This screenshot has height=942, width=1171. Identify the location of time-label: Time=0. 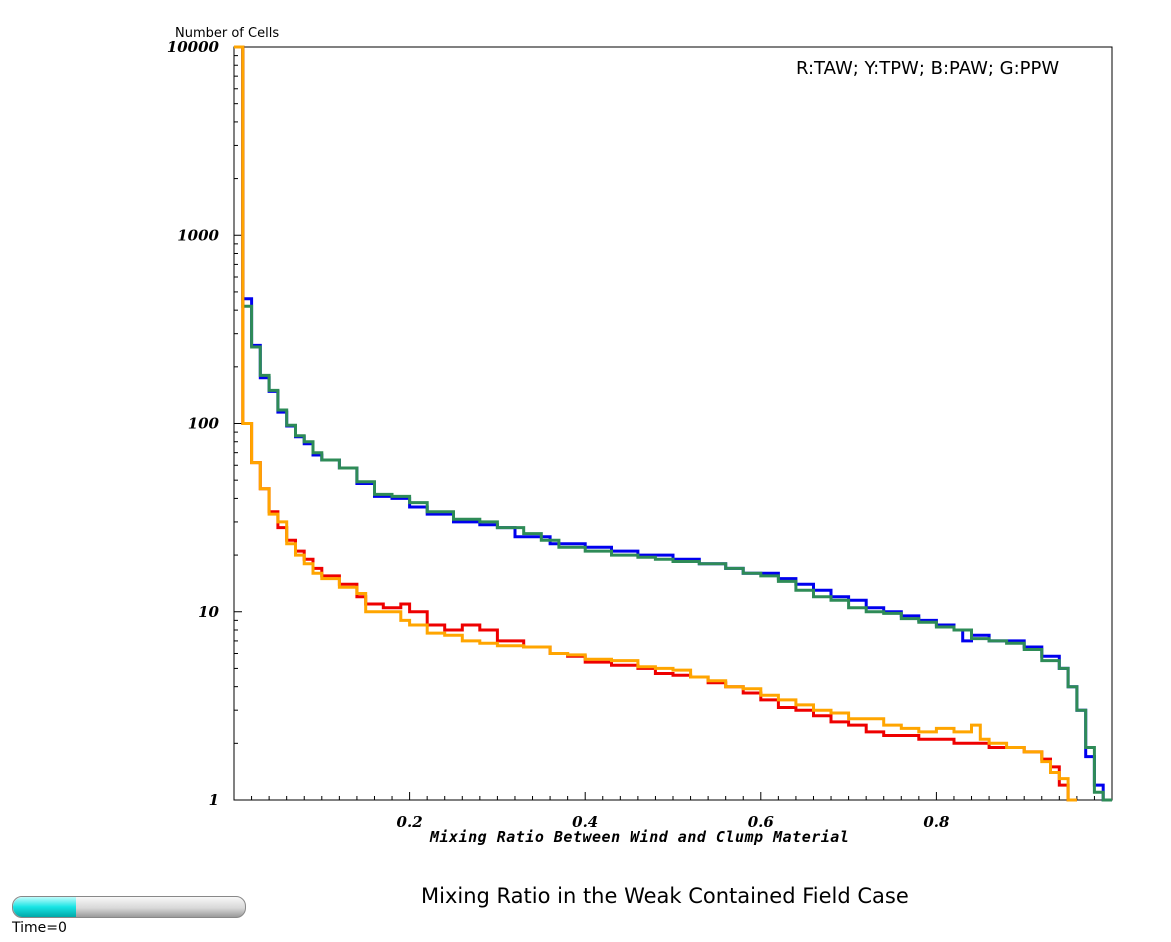
(39, 928).